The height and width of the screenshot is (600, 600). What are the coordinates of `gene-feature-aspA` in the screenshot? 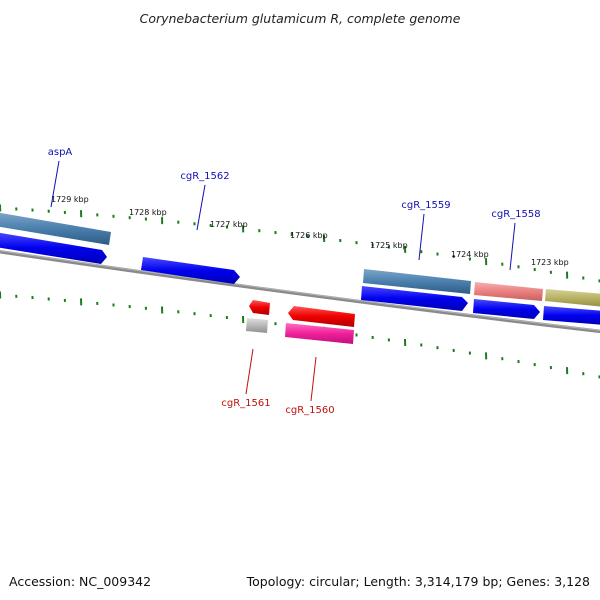 It's located at (53, 248).